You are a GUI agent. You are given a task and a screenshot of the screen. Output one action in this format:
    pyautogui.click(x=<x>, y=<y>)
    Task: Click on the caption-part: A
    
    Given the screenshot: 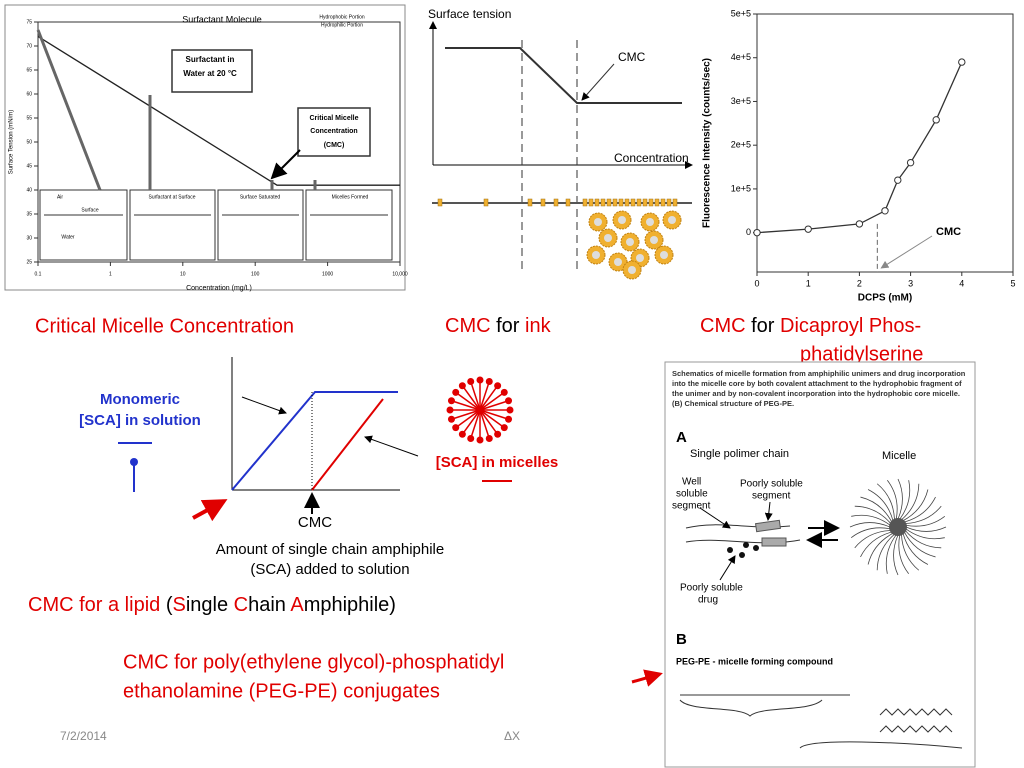 What is the action you would take?
    pyautogui.click(x=297, y=605)
    